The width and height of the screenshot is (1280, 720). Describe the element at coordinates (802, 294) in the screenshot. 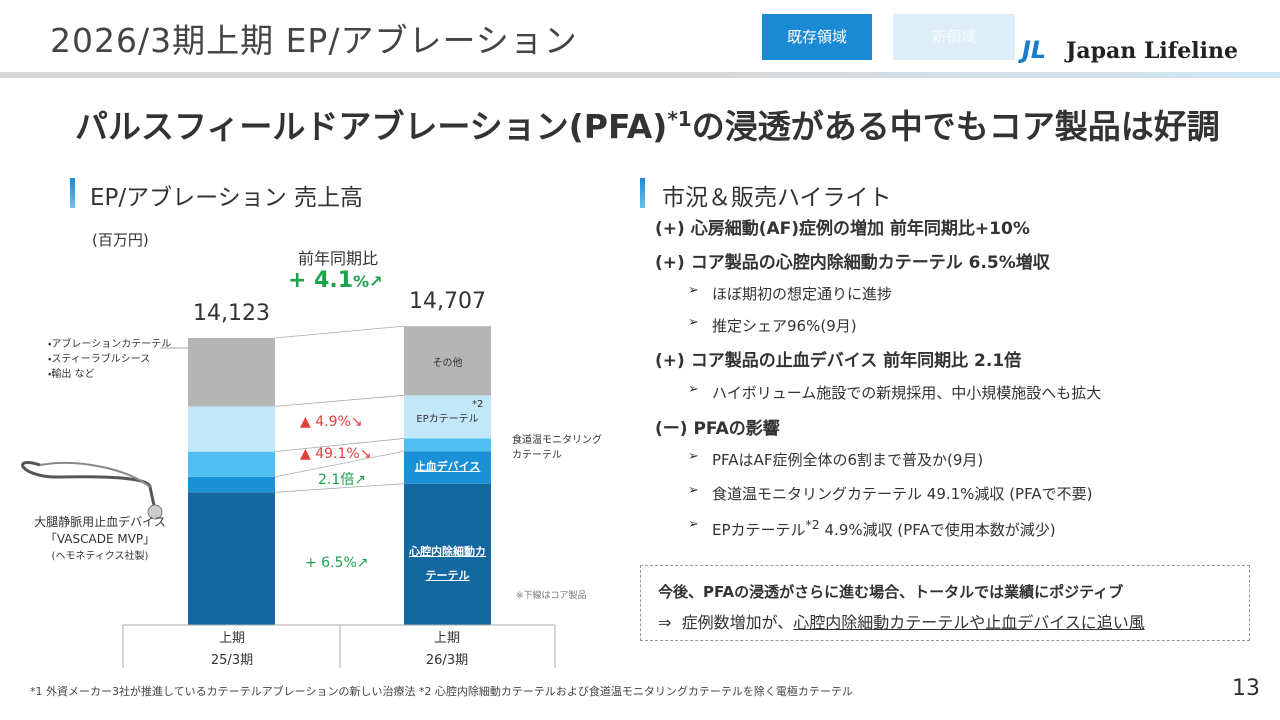

I see `item-text: ほぼ期初の想定通りに進捗` at that location.